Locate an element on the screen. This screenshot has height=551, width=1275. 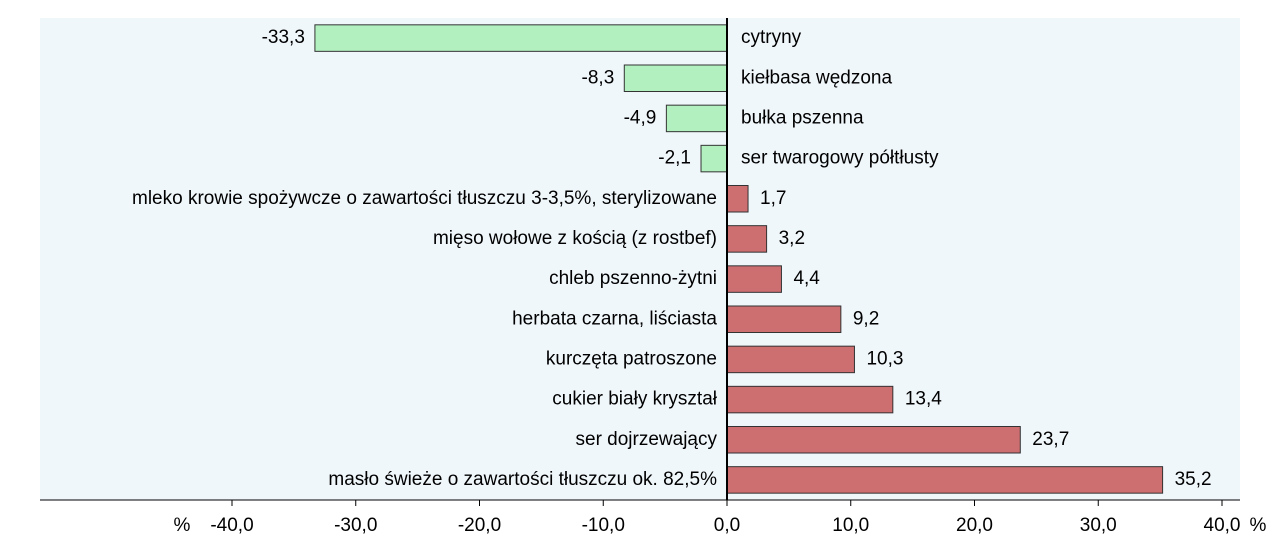
category-label: kurczęta patroszone is located at coordinates (631, 358).